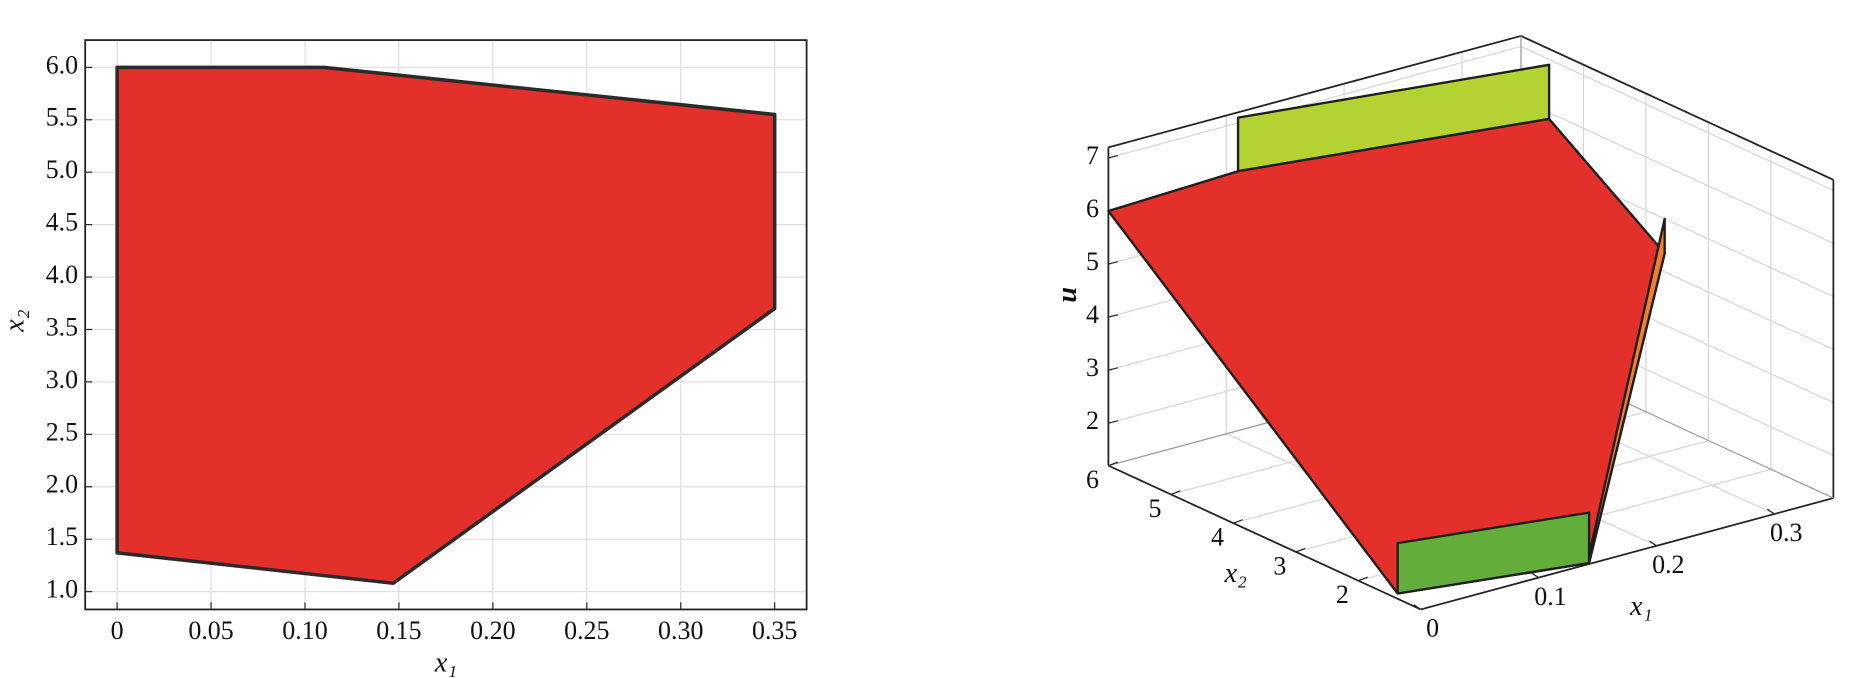 This screenshot has height=679, width=1849. I want to click on x-tick-label: 0.2, so click(1668, 564).